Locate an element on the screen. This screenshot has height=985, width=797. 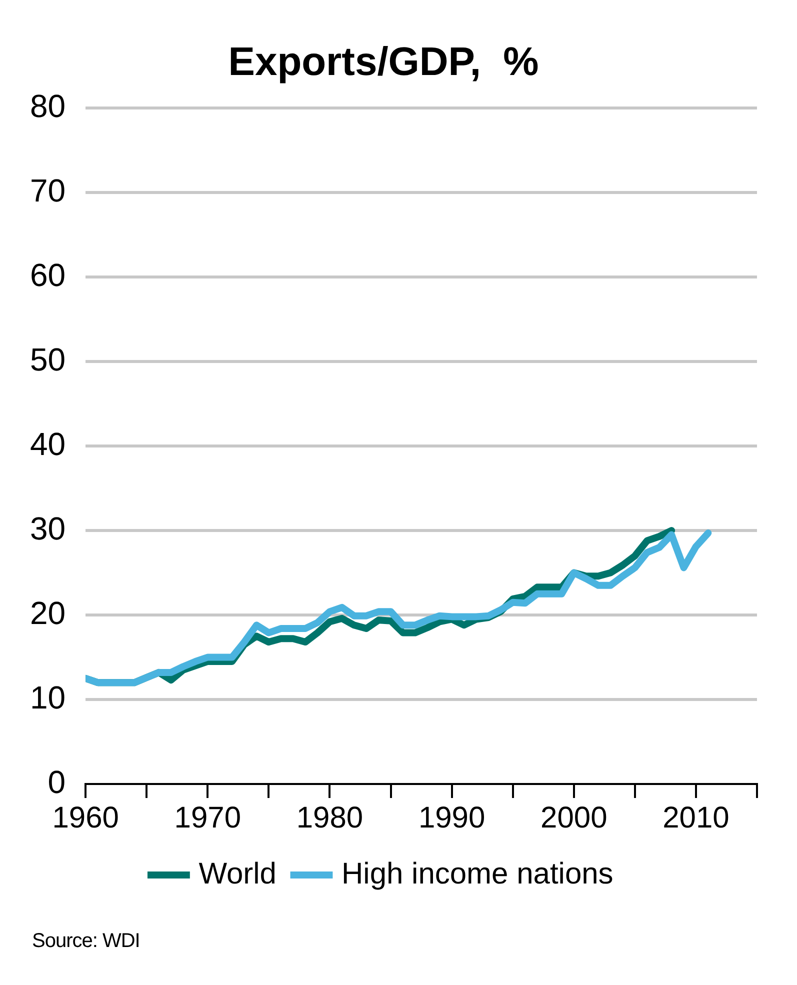
source-note: Source: WDI is located at coordinates (86, 941).